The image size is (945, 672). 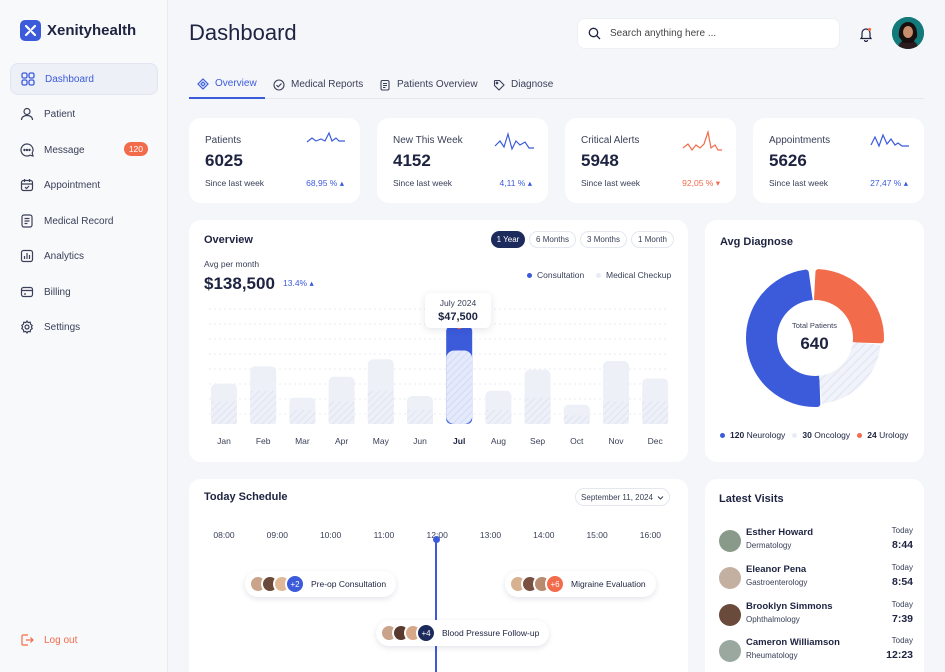 I want to click on bar-consultation-sep, so click(x=537, y=410).